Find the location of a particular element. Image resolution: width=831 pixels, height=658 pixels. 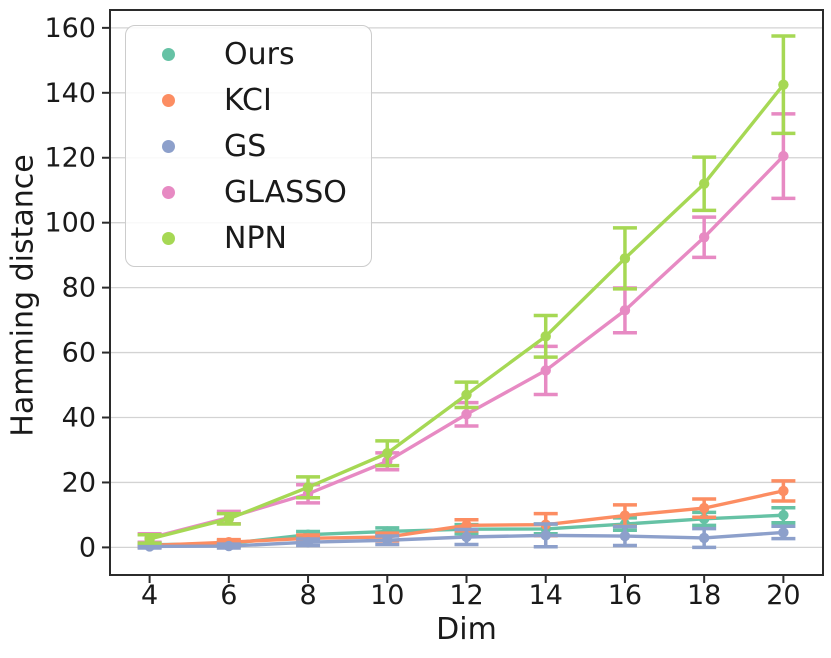

x-tick-label: 18 is located at coordinates (704, 595).